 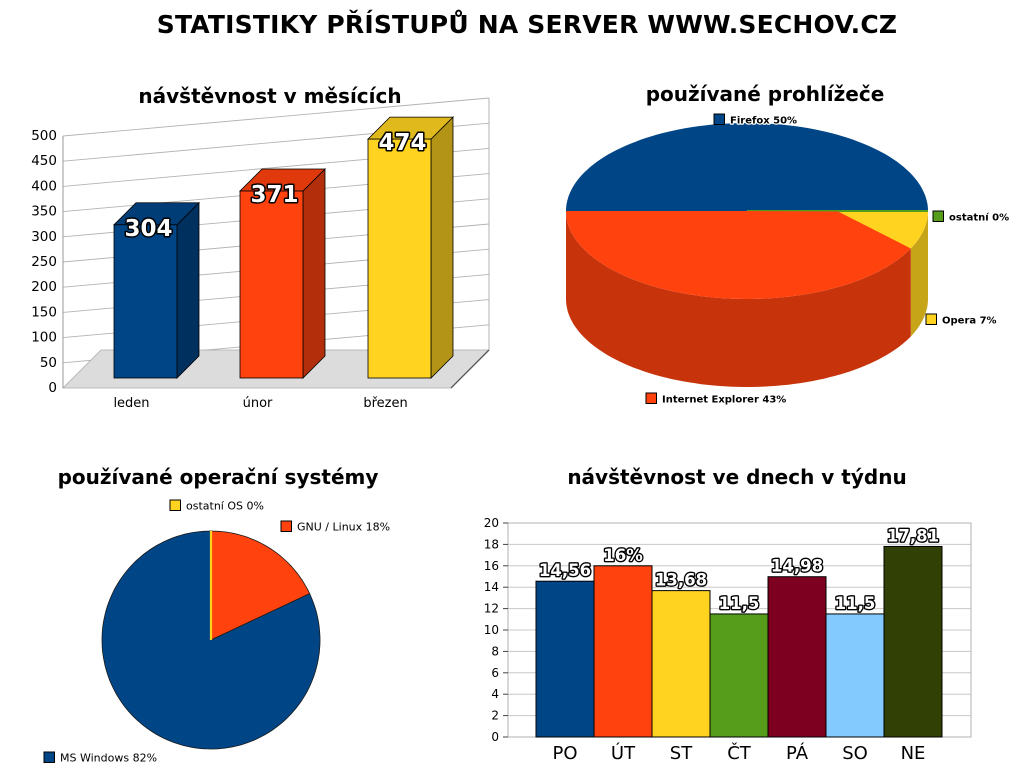 What do you see at coordinates (402, 143) in the screenshot?
I see `bar-value-label: 474` at bounding box center [402, 143].